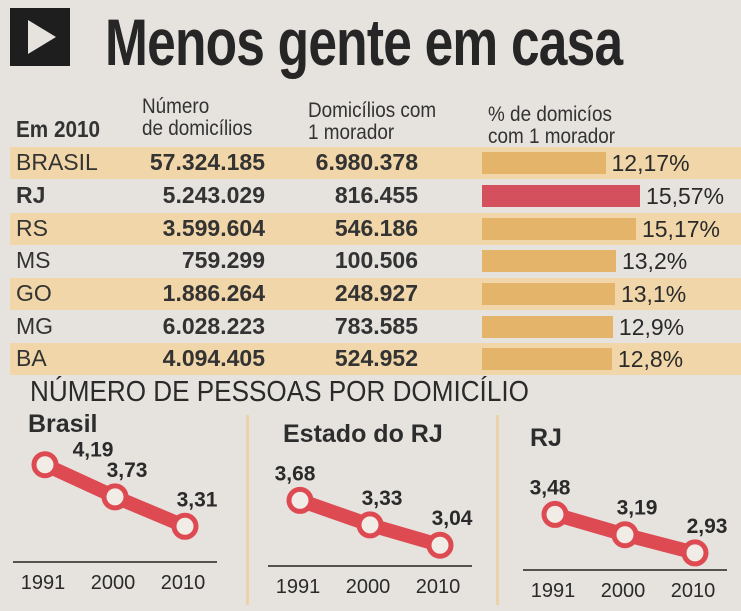  I want to click on row-households: 759.299, so click(223, 260).